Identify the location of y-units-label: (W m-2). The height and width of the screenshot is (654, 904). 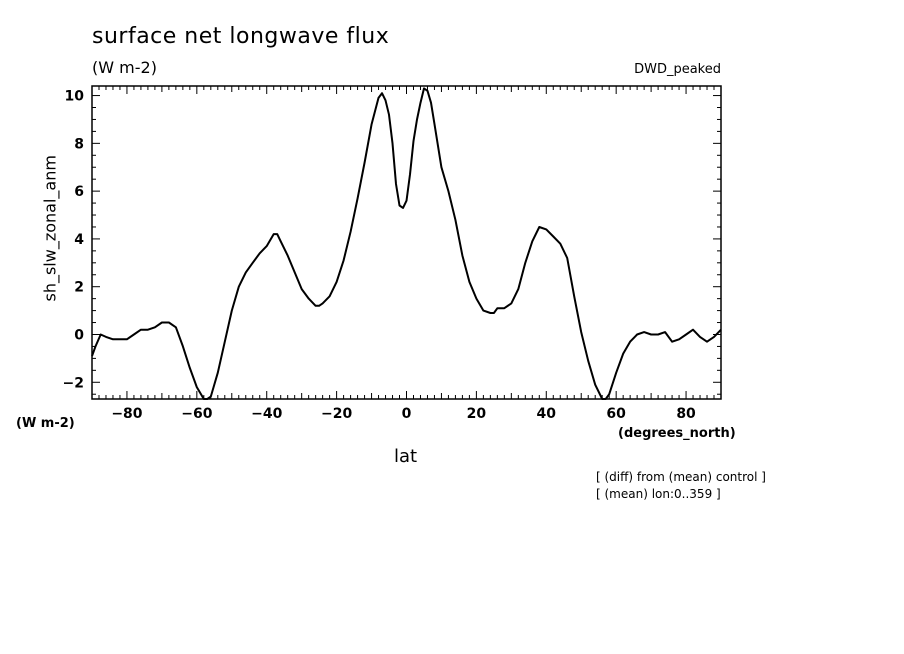
(45, 423).